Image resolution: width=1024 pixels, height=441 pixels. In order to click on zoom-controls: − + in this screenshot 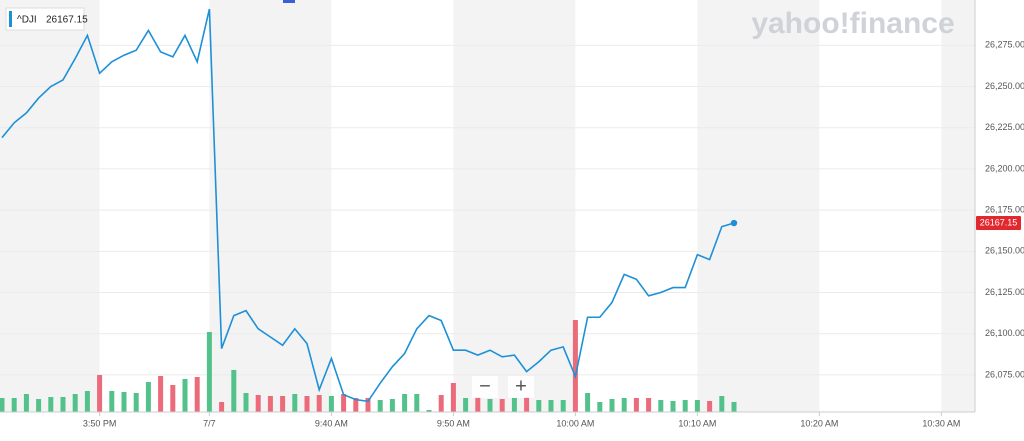, I will do `click(503, 386)`.